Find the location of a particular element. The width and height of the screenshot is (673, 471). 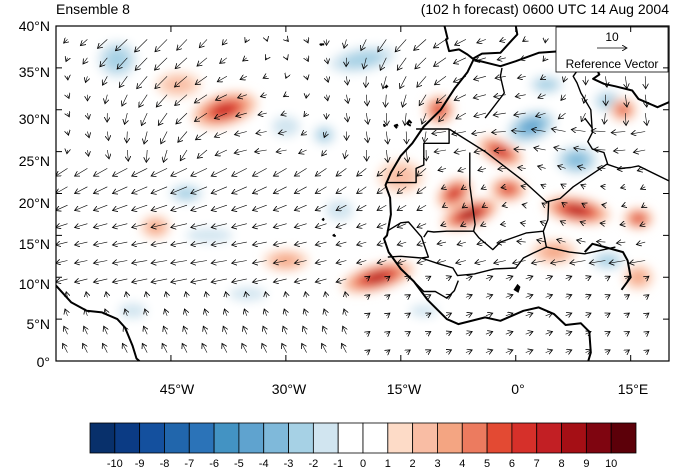

lake is located at coordinates (517, 288).